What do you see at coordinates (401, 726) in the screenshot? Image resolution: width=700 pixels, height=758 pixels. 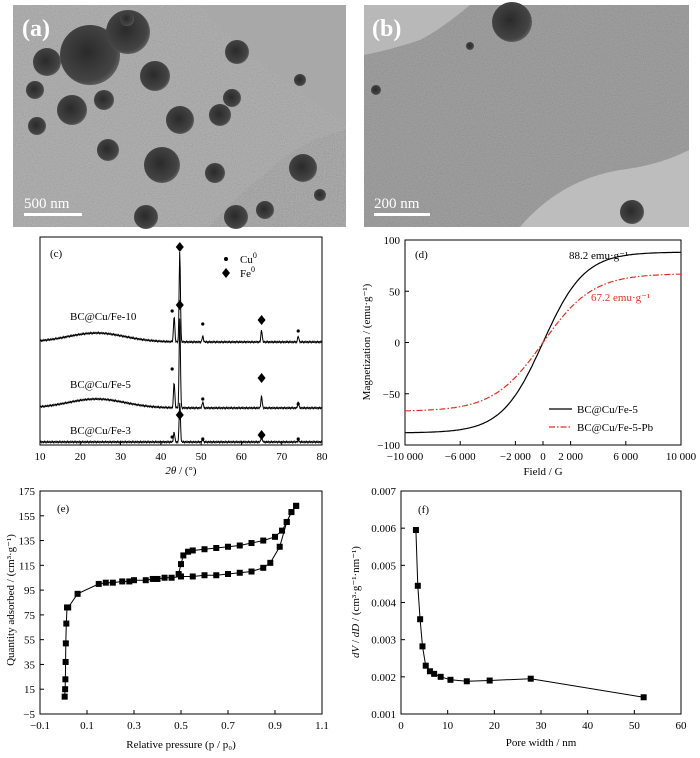 I see `chart-f-xtick-label: 0` at bounding box center [401, 726].